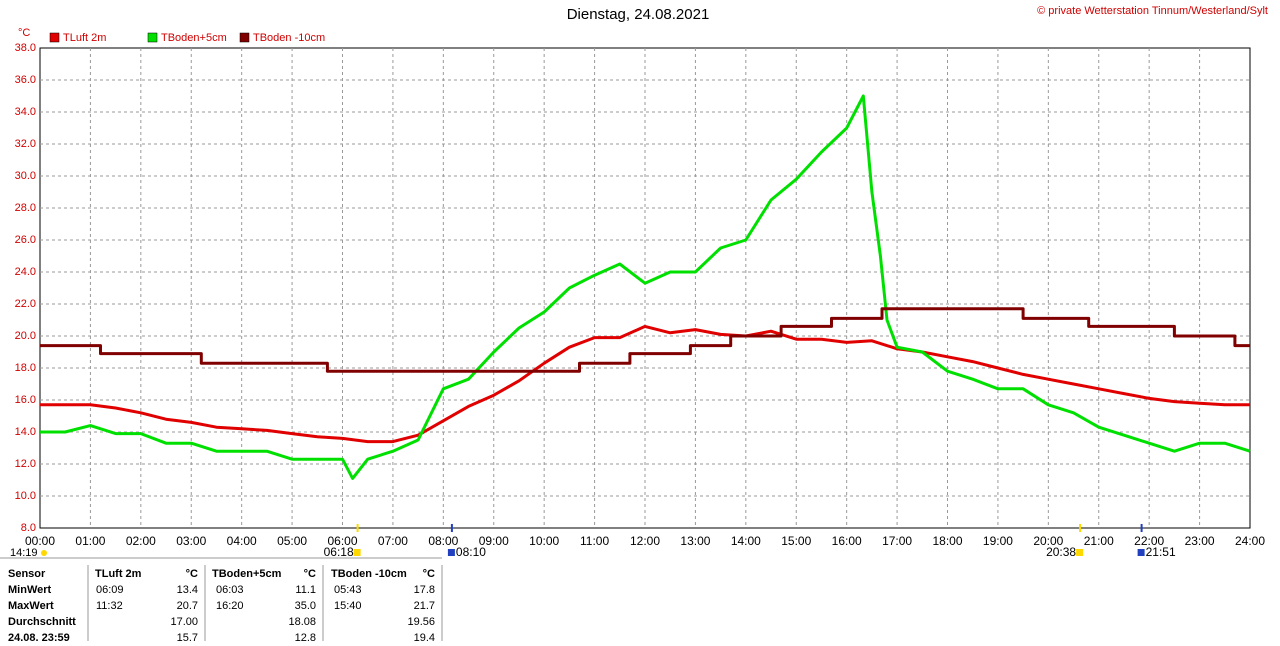  I want to click on table-cell: 06:03, so click(230, 590).